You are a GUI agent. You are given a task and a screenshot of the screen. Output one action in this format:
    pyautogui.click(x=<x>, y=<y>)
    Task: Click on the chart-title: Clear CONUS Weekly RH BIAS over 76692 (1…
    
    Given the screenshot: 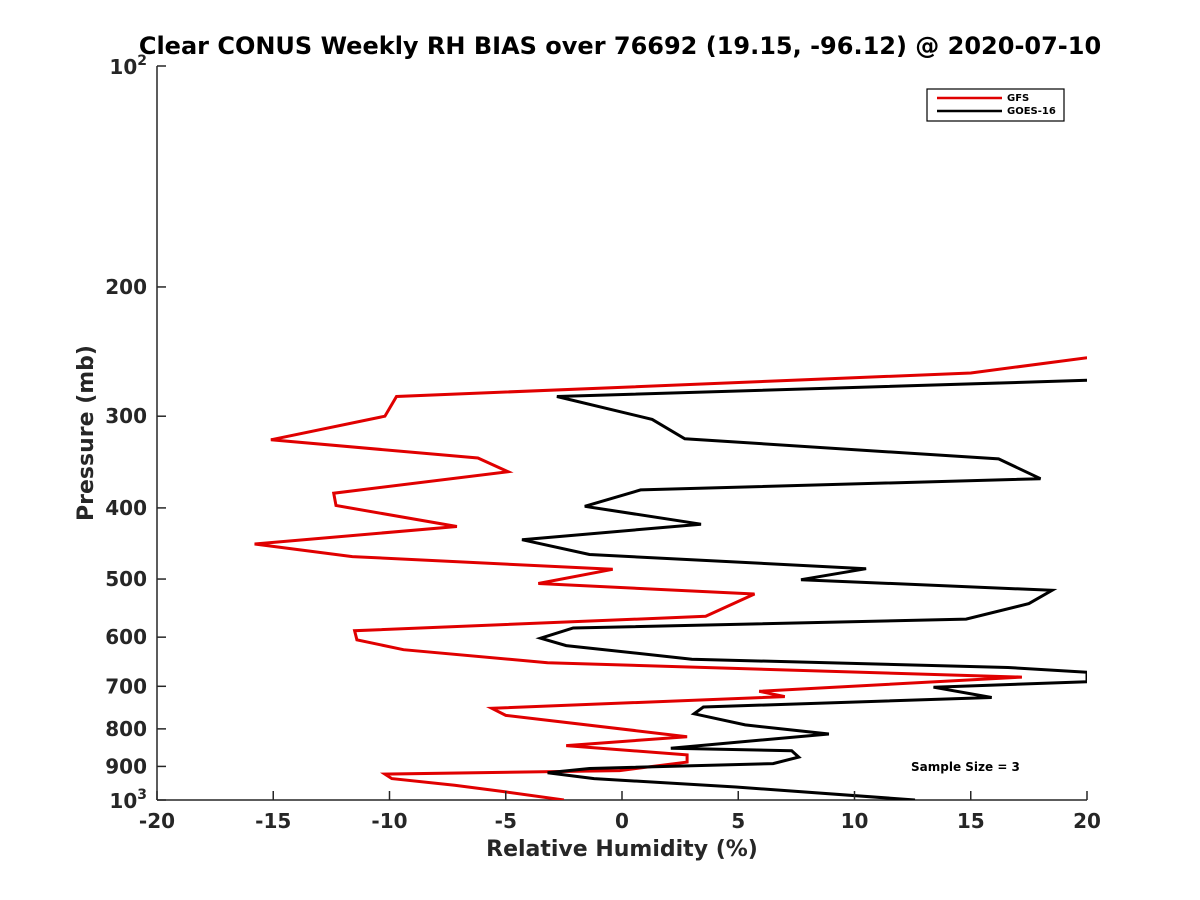 What is the action you would take?
    pyautogui.click(x=620, y=46)
    